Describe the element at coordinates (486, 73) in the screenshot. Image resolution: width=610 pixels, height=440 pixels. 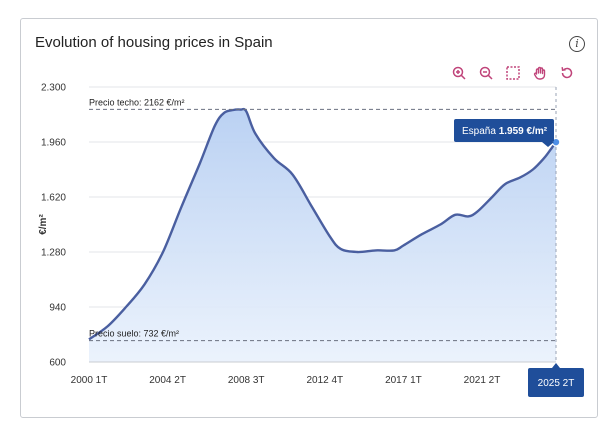
I see `zoom-out-icon` at that location.